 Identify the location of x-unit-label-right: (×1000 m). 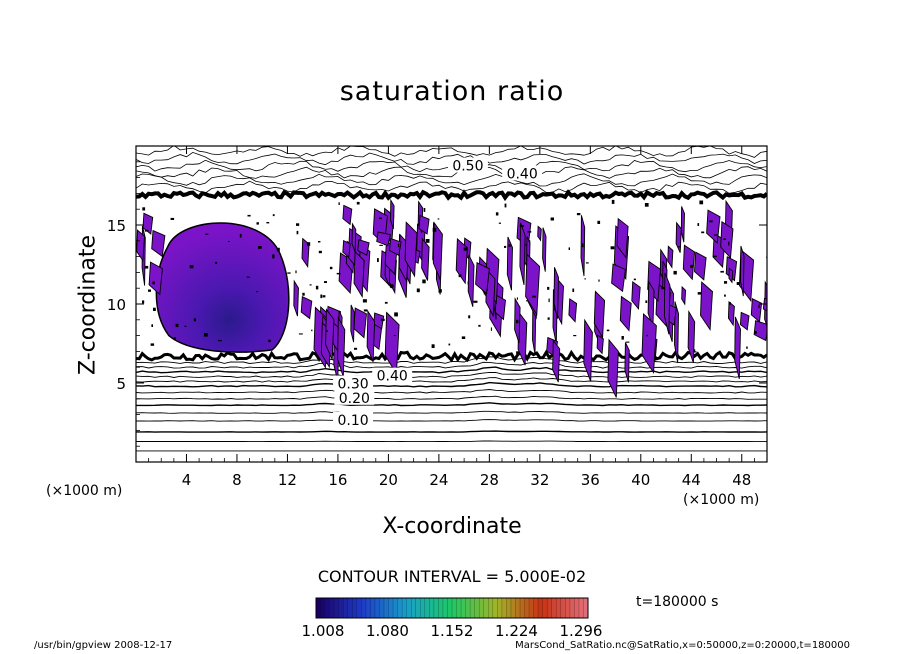
(721, 500).